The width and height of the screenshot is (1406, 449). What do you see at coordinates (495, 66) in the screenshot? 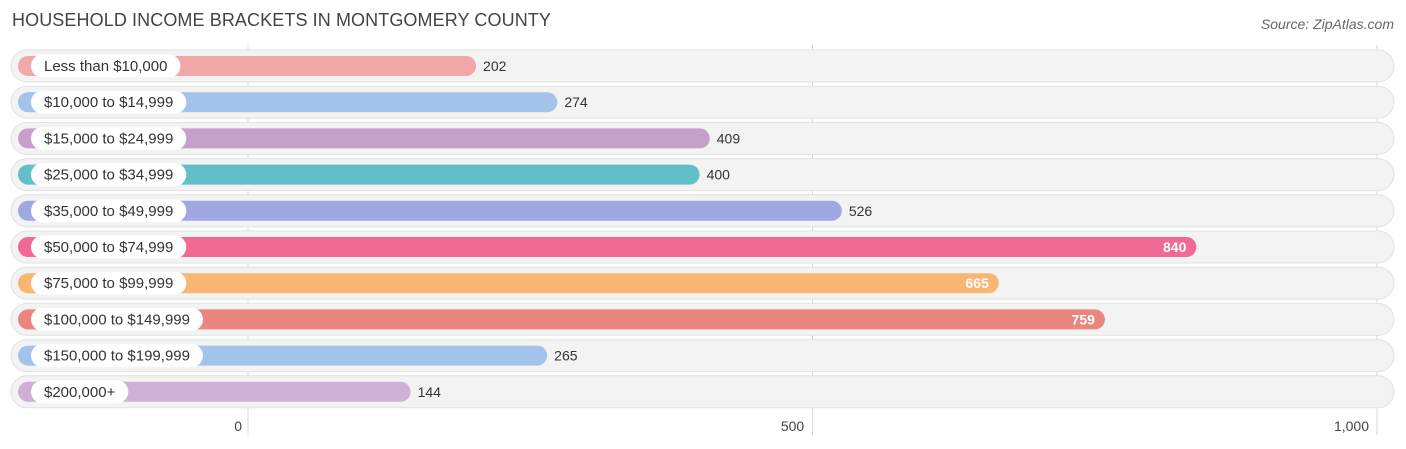
I see `value-label: 202` at bounding box center [495, 66].